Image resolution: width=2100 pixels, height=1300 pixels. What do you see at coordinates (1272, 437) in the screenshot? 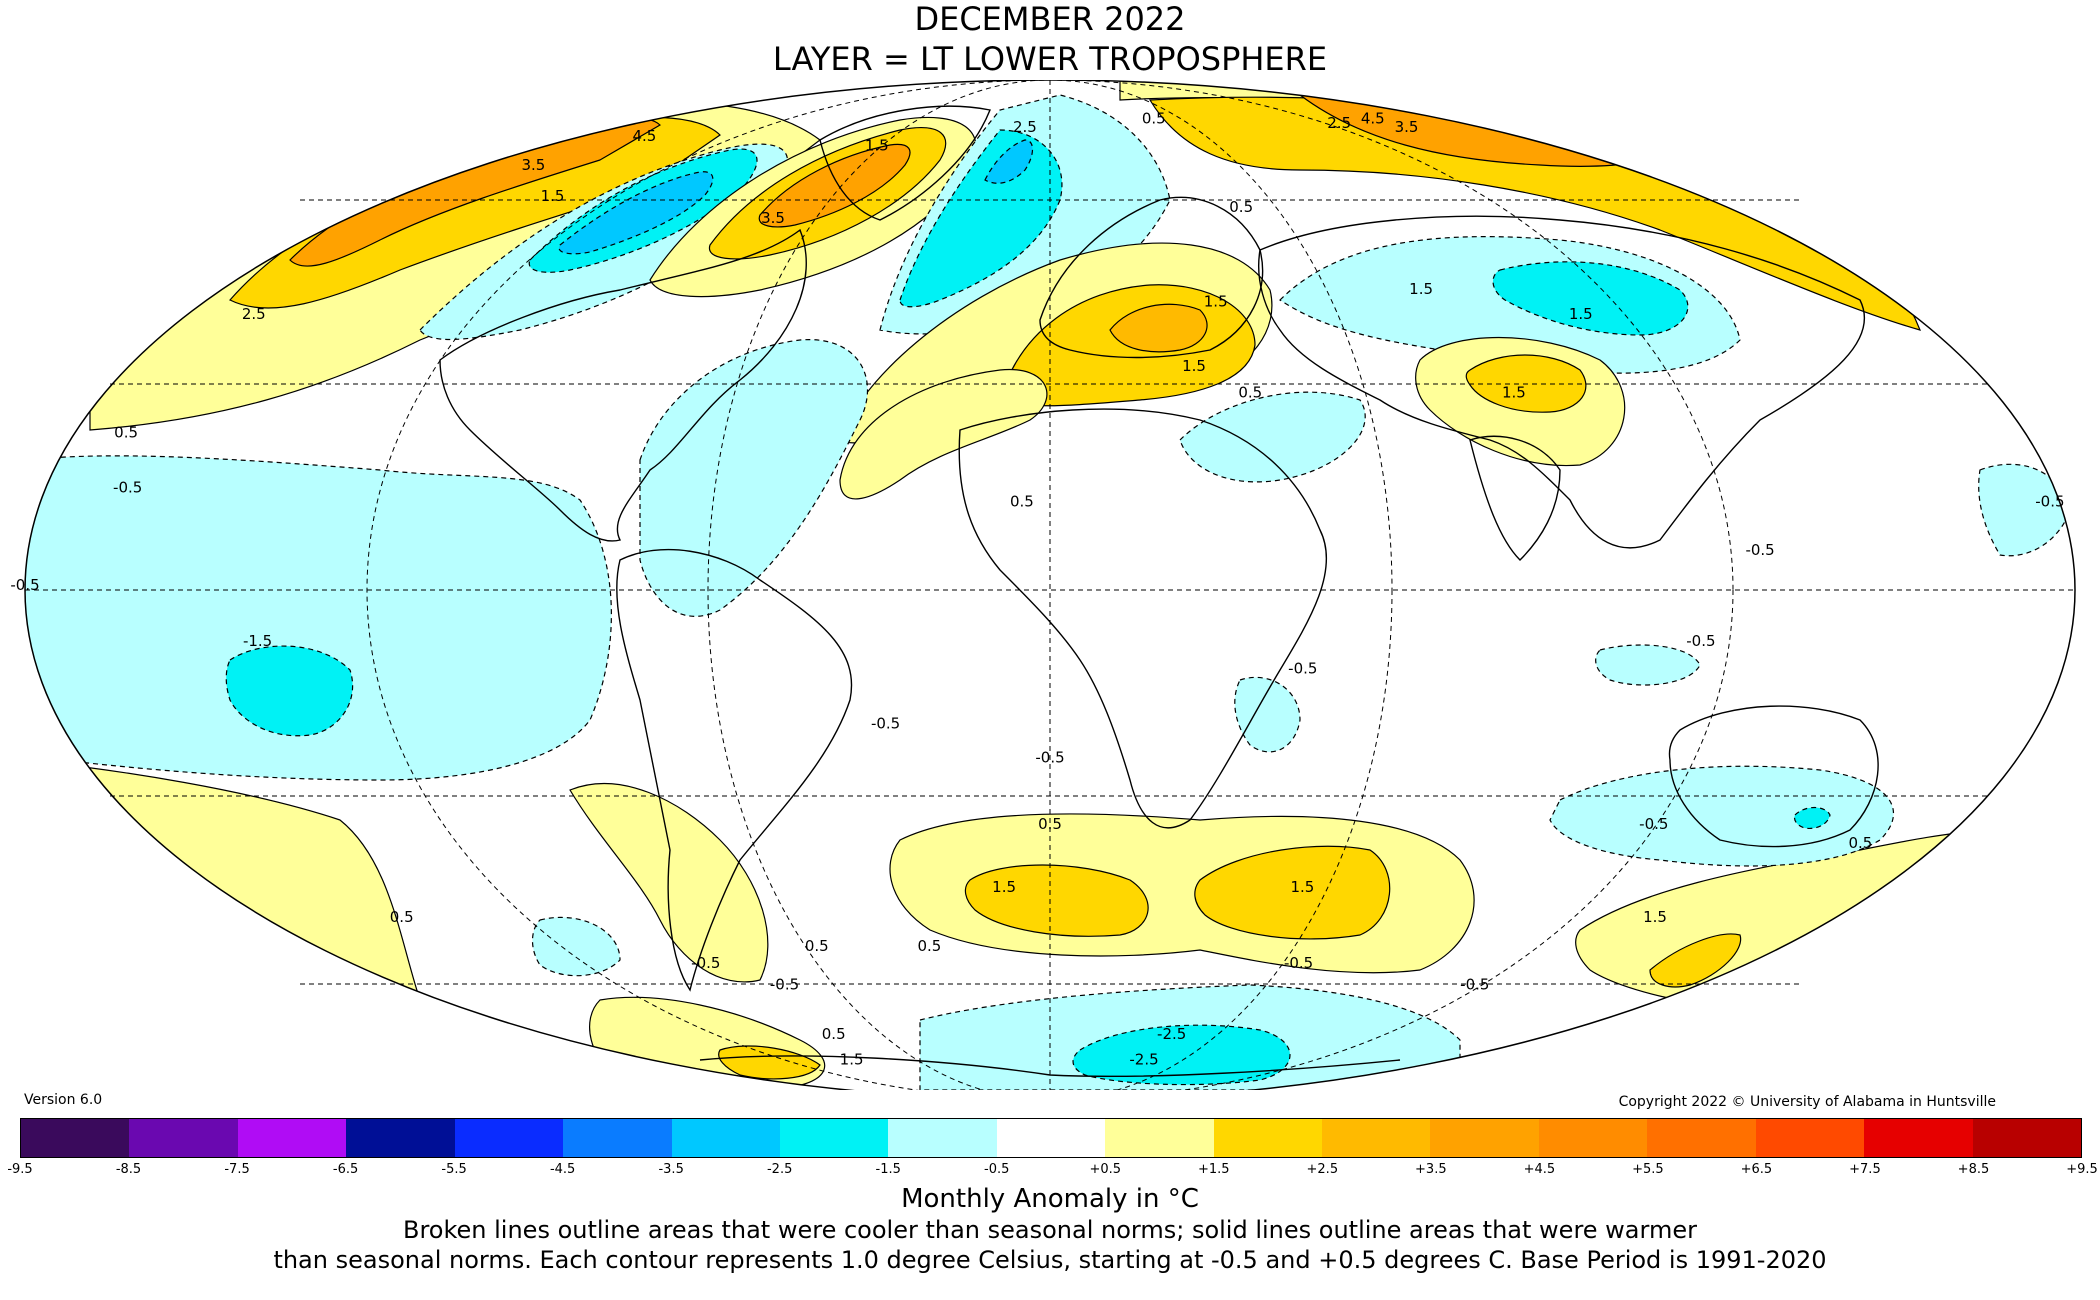
I see `cold-region-middle-east` at bounding box center [1272, 437].